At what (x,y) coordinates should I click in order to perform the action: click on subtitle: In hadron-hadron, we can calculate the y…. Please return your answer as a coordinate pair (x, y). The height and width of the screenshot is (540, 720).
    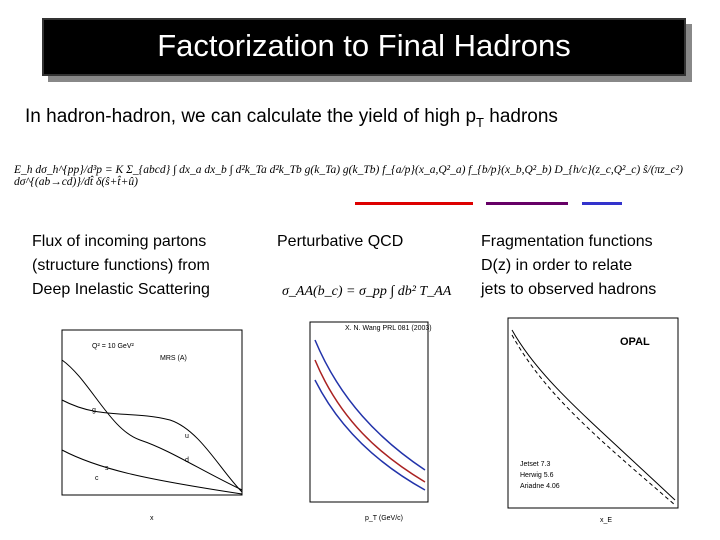
    Looking at the image, I should click on (291, 118).